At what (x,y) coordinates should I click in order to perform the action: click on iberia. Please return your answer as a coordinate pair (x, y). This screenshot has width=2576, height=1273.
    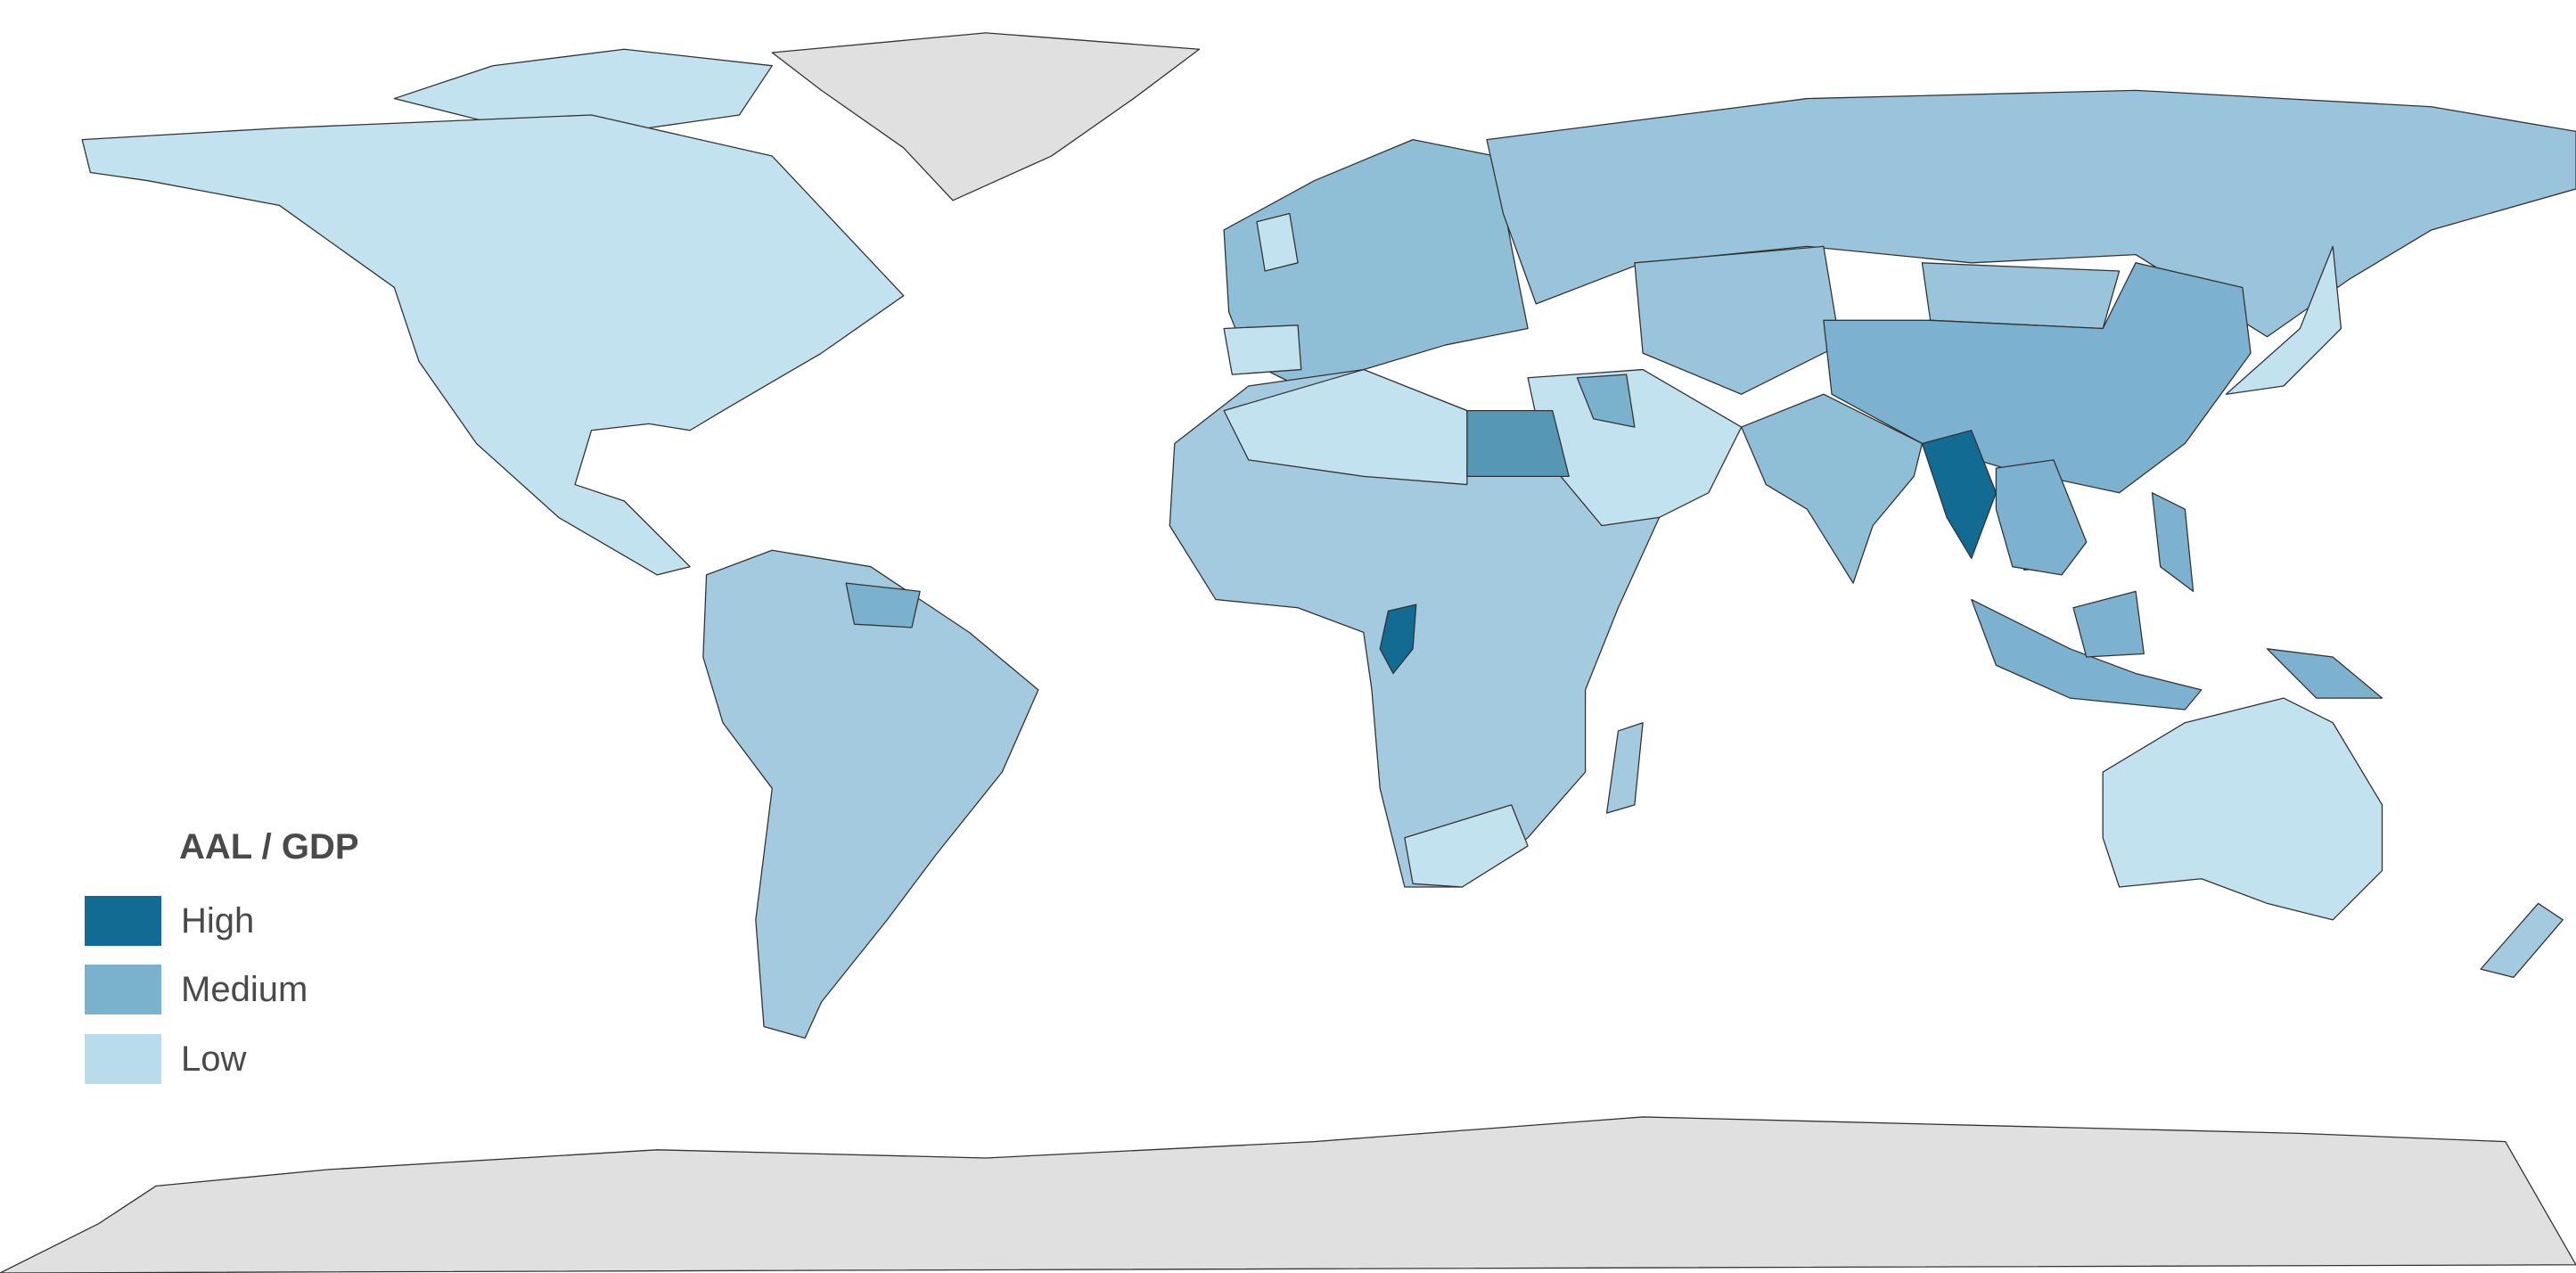
    Looking at the image, I should click on (1262, 349).